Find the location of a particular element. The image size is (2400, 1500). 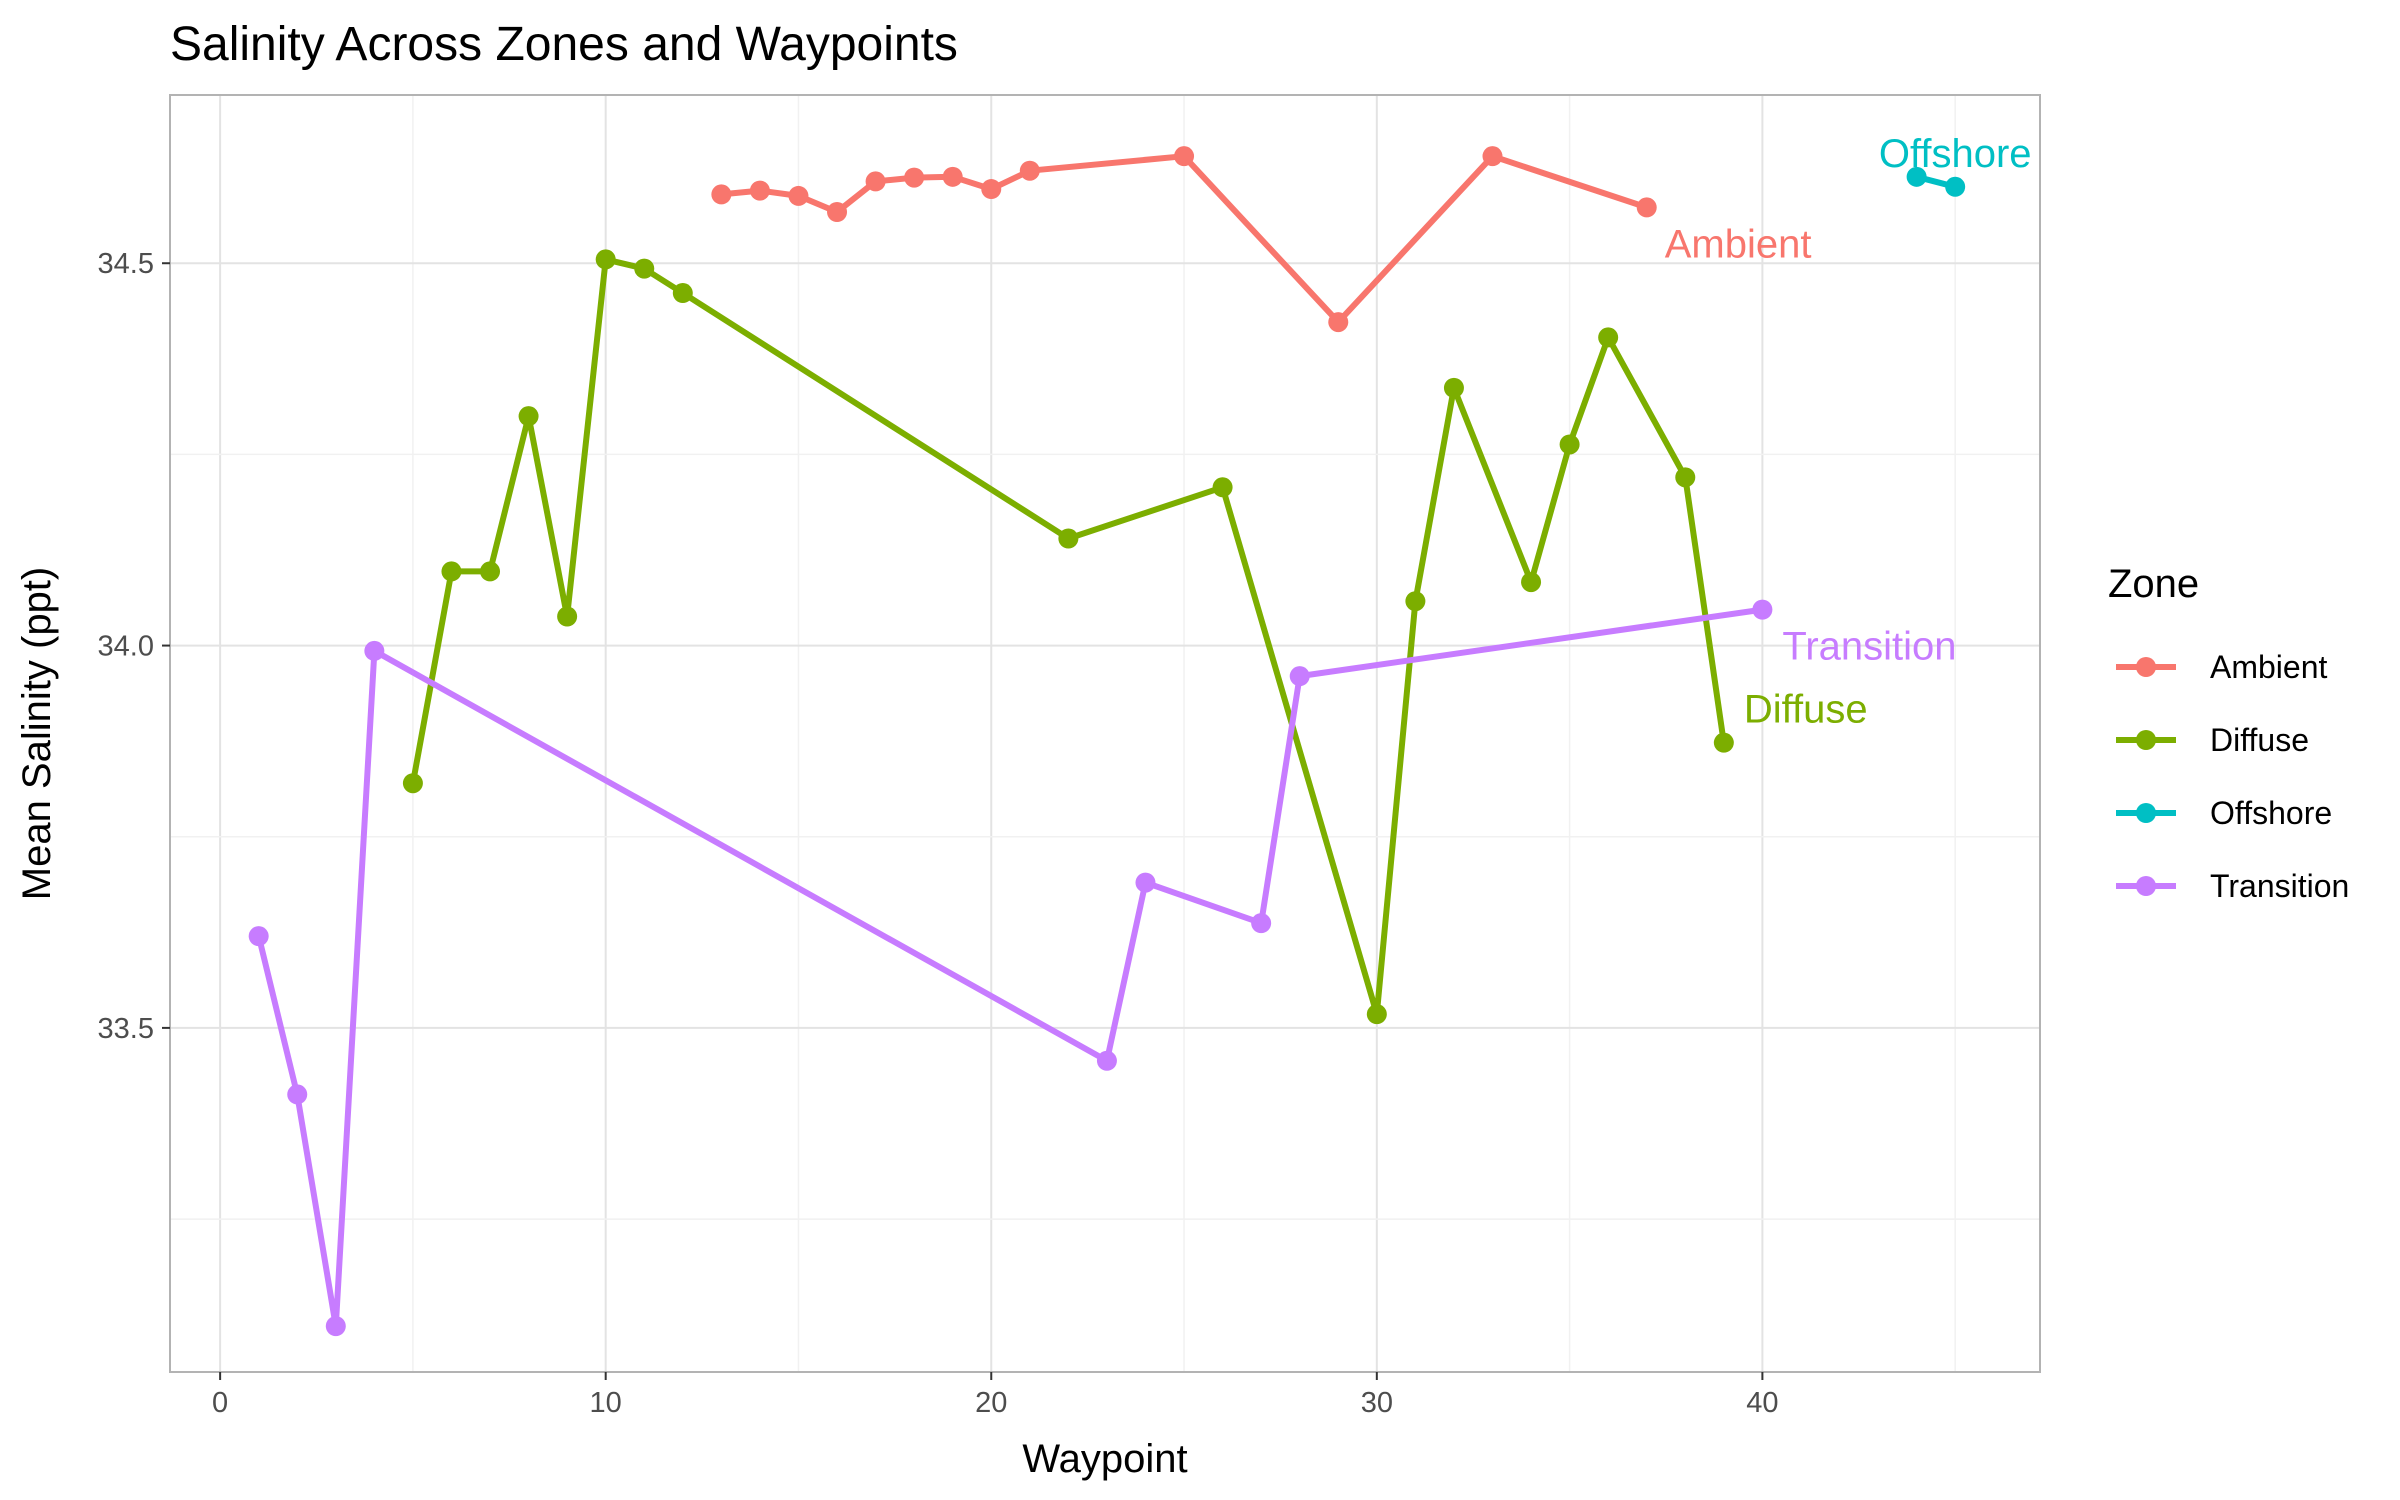

chart-title: Salinity Across Zones and Waypoints is located at coordinates (564, 44).